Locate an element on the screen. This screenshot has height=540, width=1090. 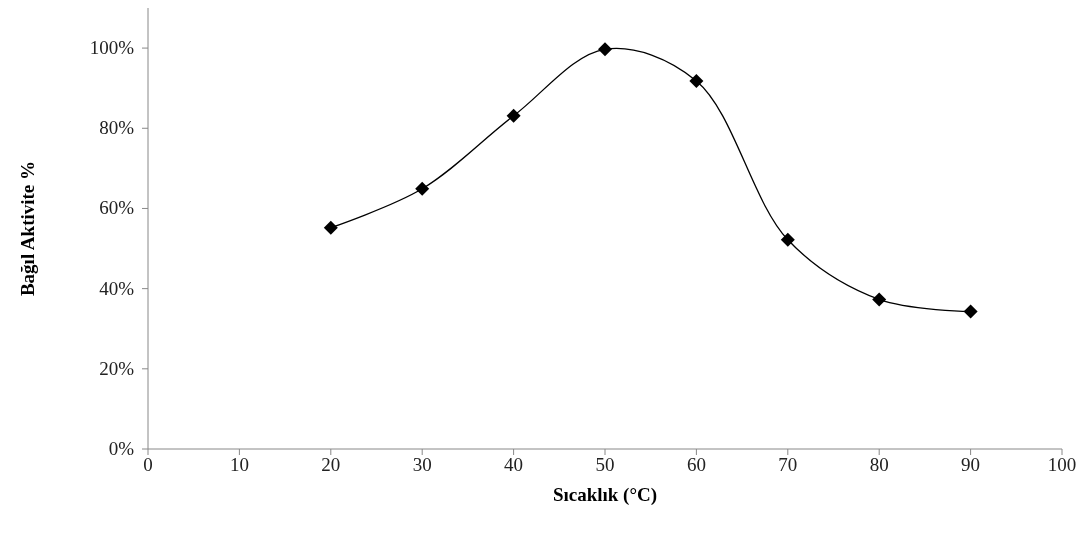
y-axis-title: Bağıl Aktivite % is located at coordinates (27, 228).